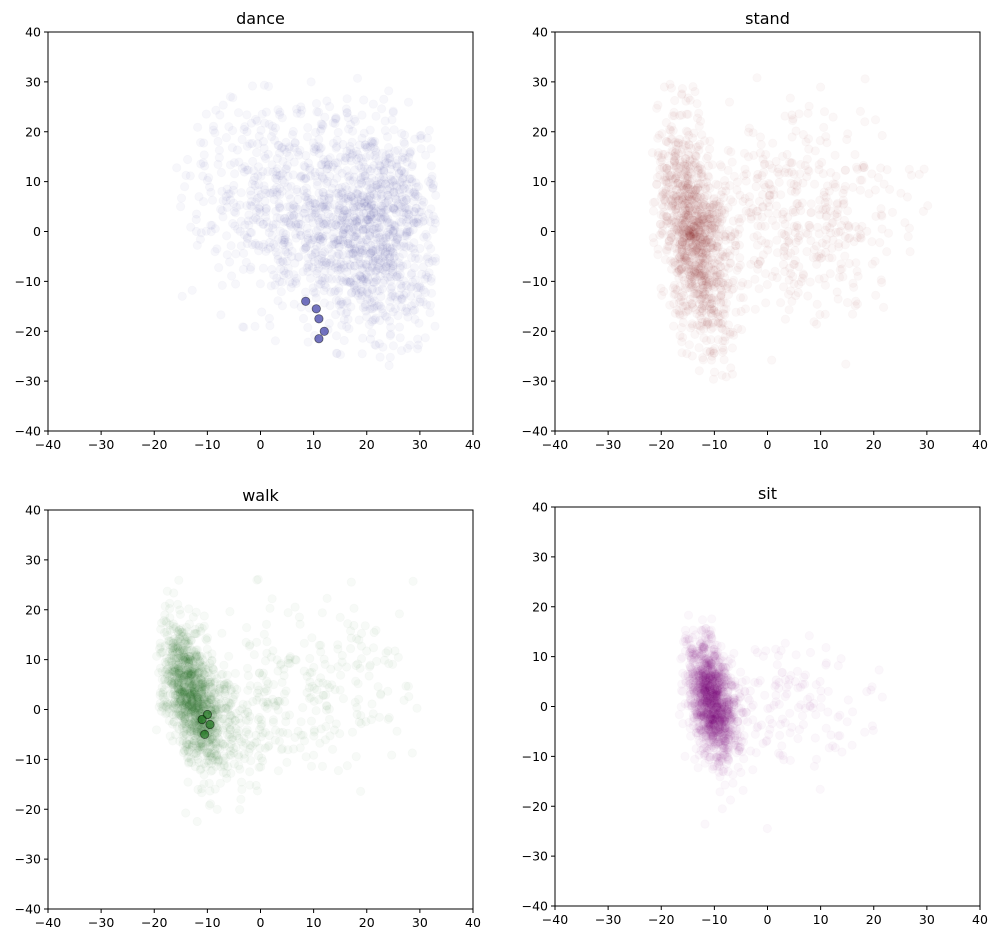  I want to click on y-tick-label: 0, so click(37, 231).